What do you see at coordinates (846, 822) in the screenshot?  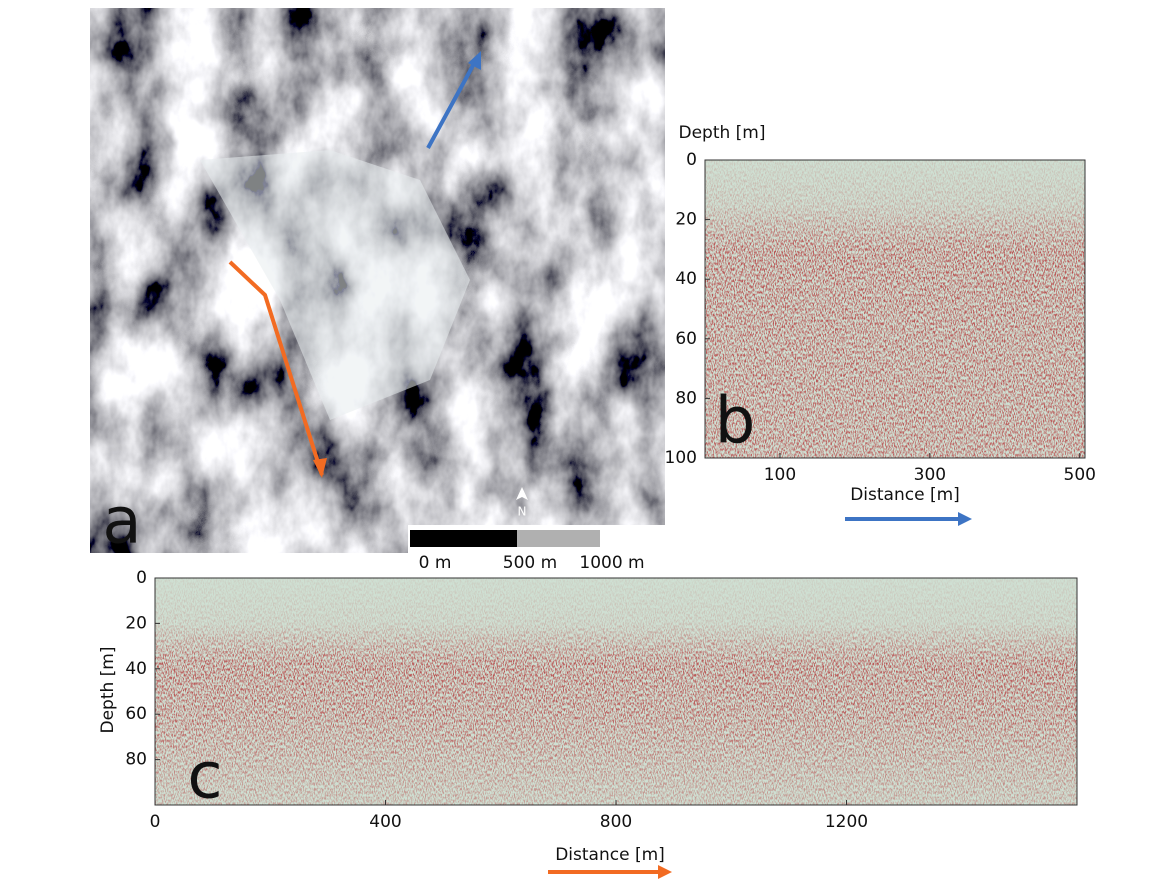 I see `x-tick-label: 1200` at bounding box center [846, 822].